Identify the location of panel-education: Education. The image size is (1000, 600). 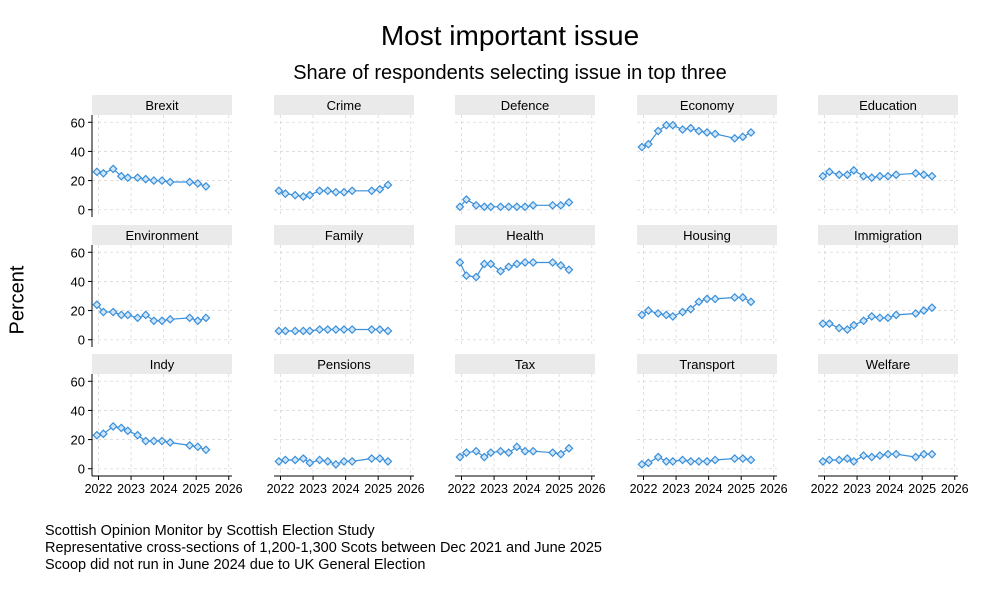
(888, 156).